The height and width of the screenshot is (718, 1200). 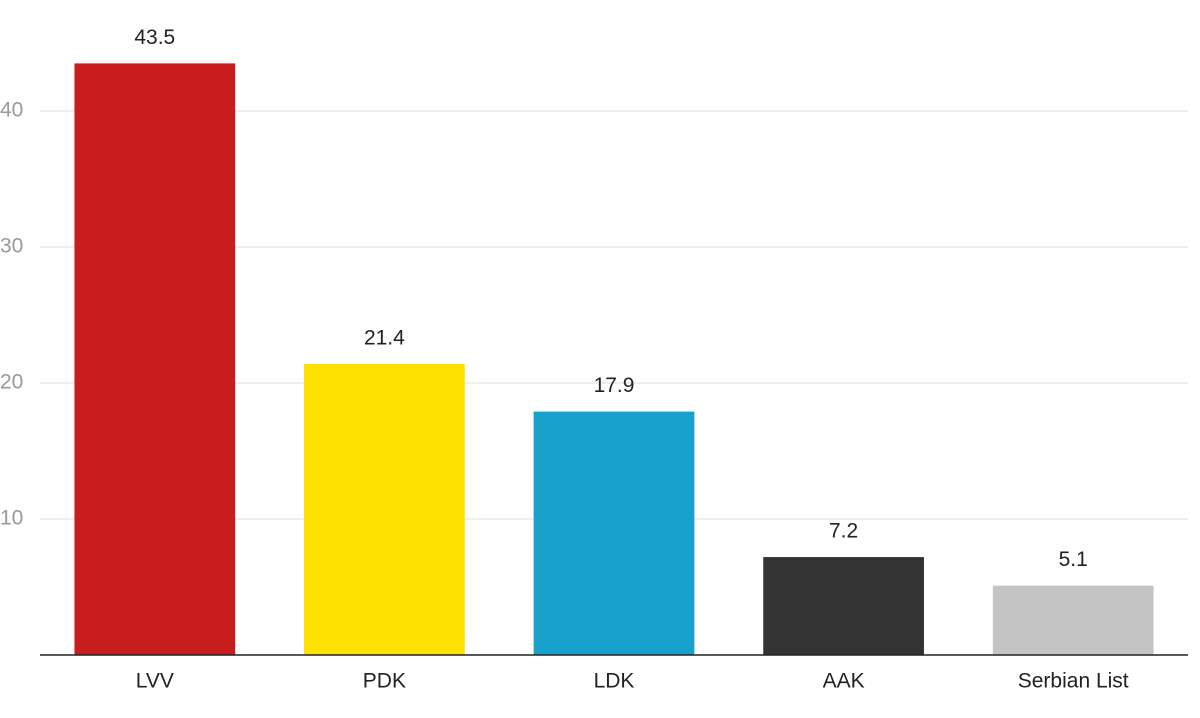 I want to click on y-tick-label: 40, so click(x=11, y=110).